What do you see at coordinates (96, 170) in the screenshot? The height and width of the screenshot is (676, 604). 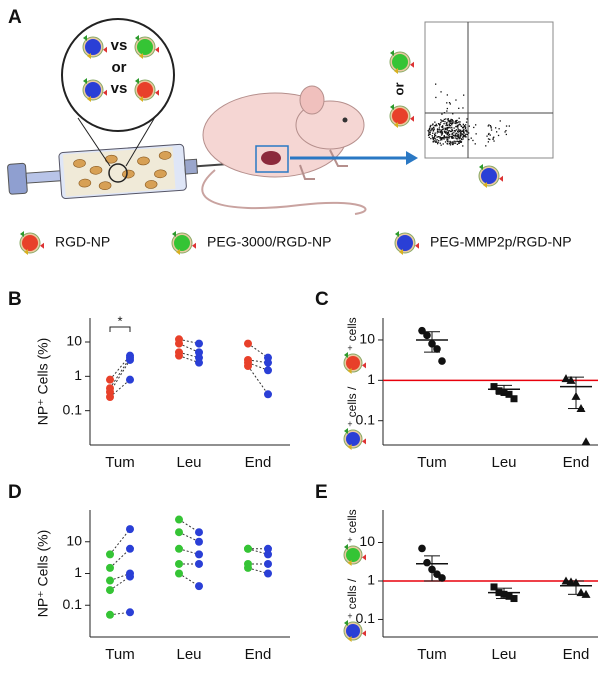 I see `particle` at bounding box center [96, 170].